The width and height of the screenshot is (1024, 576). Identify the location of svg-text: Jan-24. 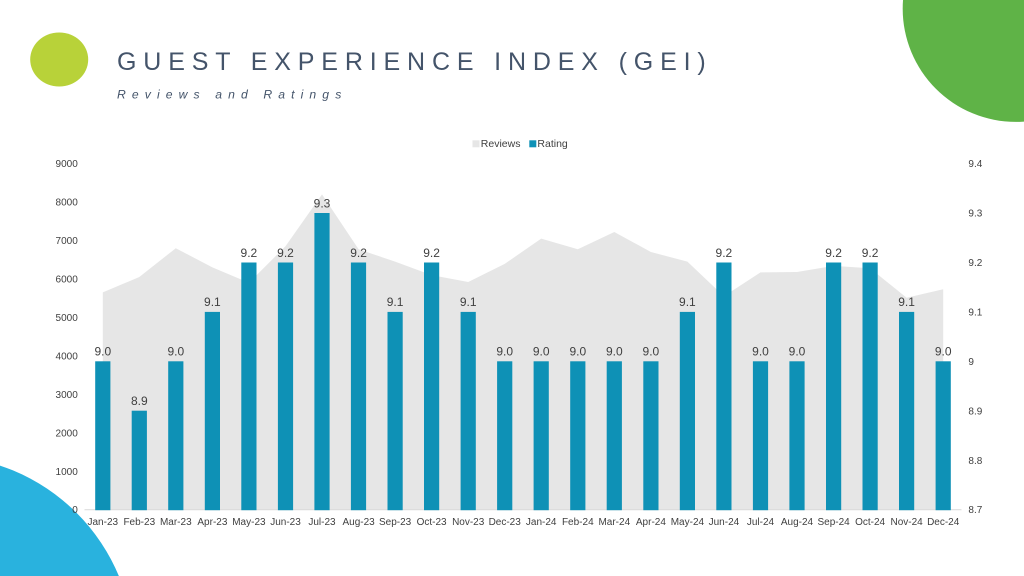
(541, 522).